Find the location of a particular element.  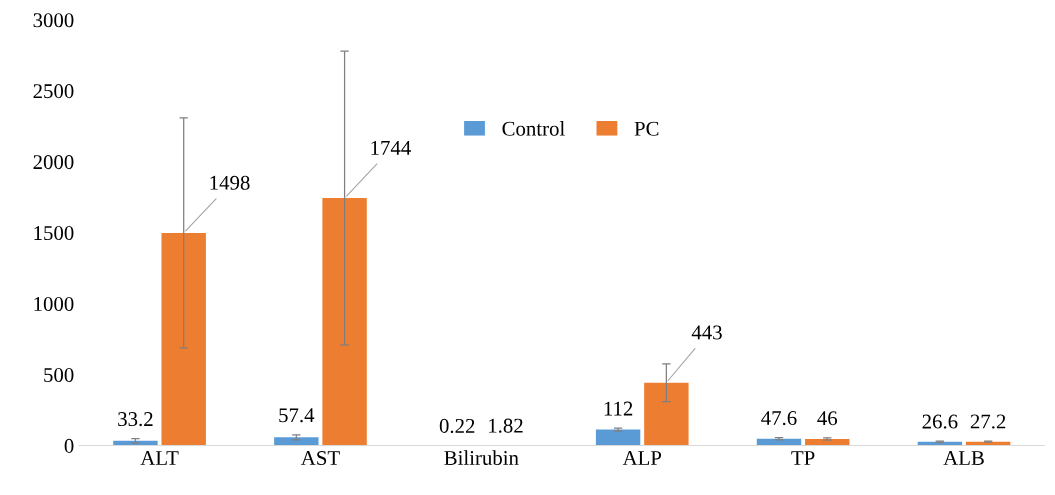

y-tick-label: 2500 is located at coordinates (53, 91).